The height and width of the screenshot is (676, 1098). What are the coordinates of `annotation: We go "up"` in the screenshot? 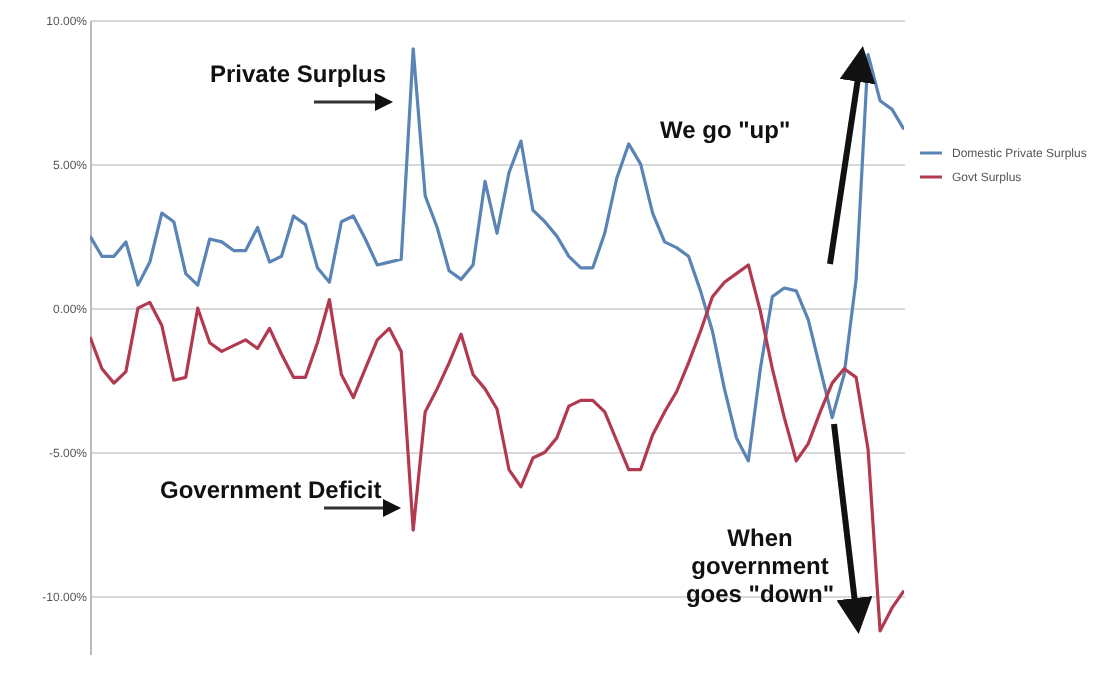 It's located at (725, 130).